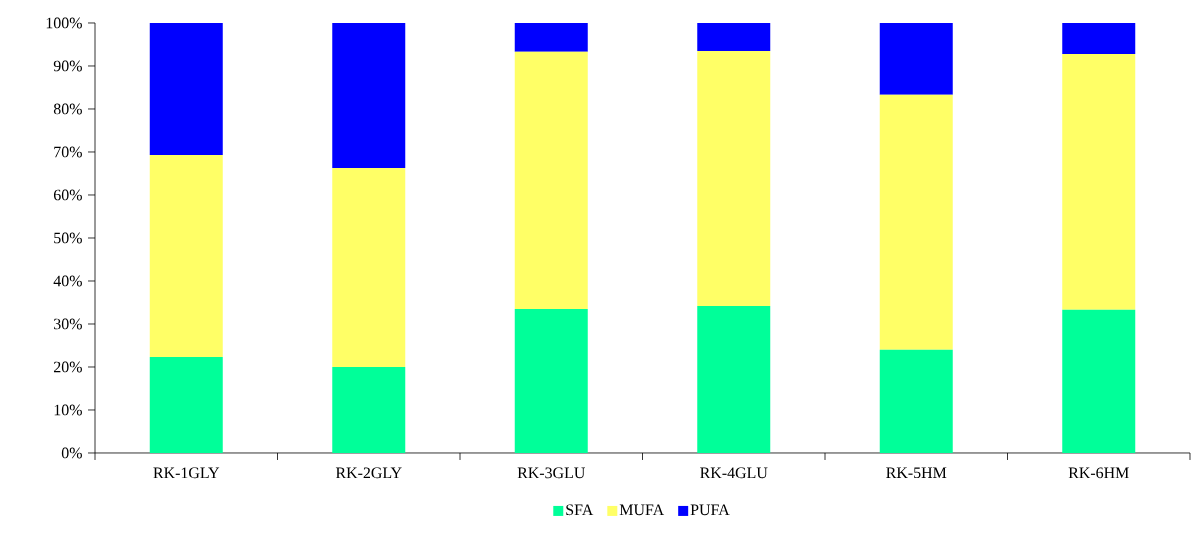  Describe the element at coordinates (67, 195) in the screenshot. I see `y-tick-label: 60%` at that location.